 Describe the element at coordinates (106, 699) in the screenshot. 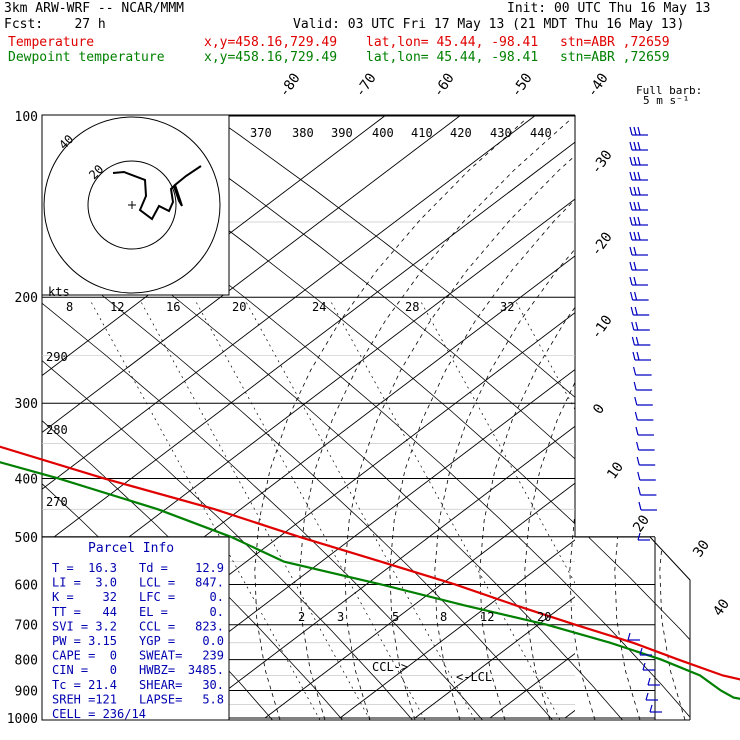

I see `parcel-info-cell: 121` at that location.